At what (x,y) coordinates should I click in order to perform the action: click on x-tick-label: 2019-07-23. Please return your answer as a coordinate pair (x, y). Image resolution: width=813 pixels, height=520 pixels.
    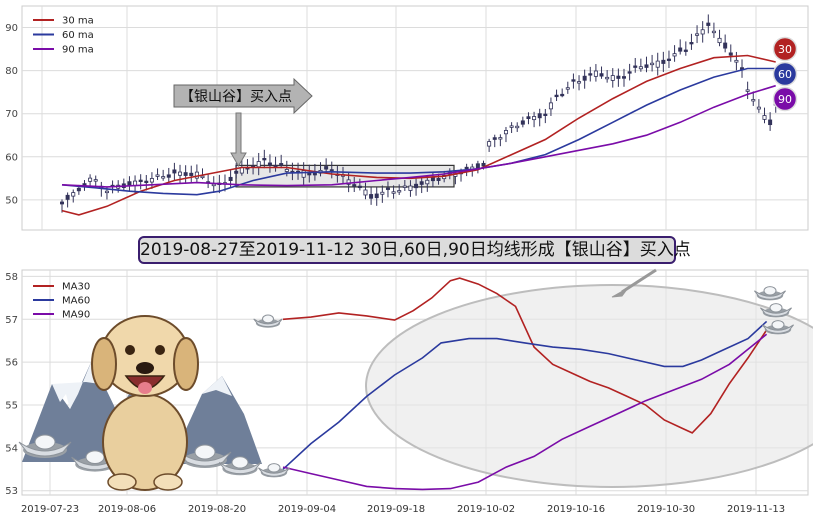
    Looking at the image, I should click on (50, 509).